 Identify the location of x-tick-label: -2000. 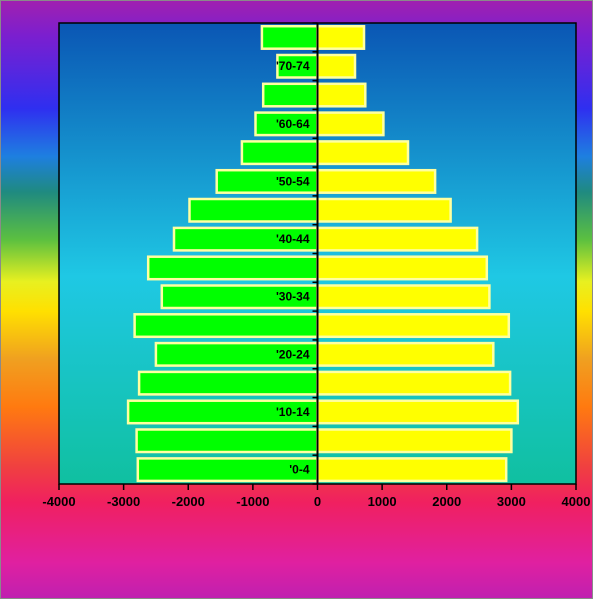
(188, 501).